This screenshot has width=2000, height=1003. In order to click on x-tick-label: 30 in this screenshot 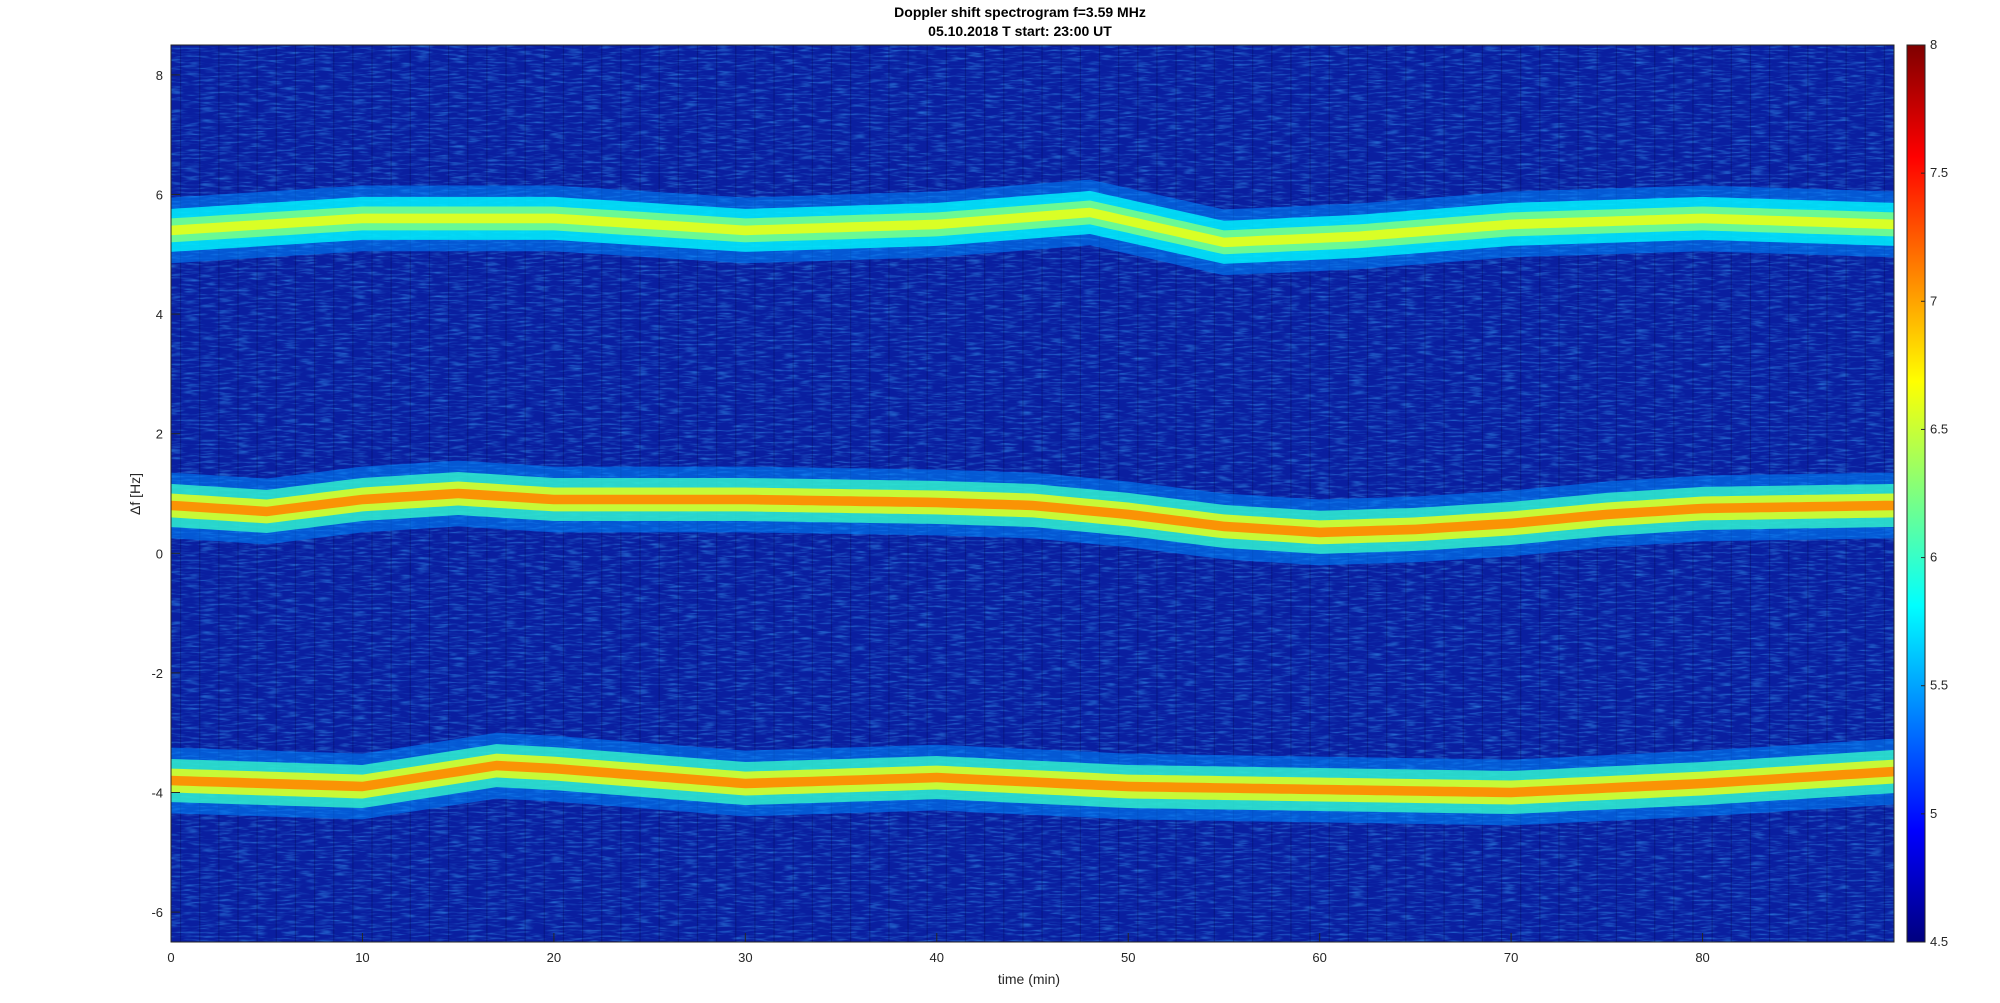, I will do `click(745, 957)`.